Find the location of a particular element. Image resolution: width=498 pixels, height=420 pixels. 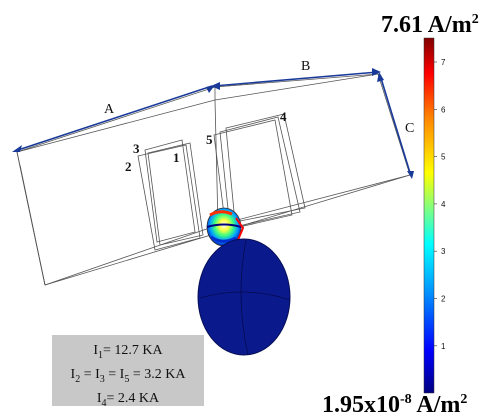

dimension-a-arrow is located at coordinates (113, 118).